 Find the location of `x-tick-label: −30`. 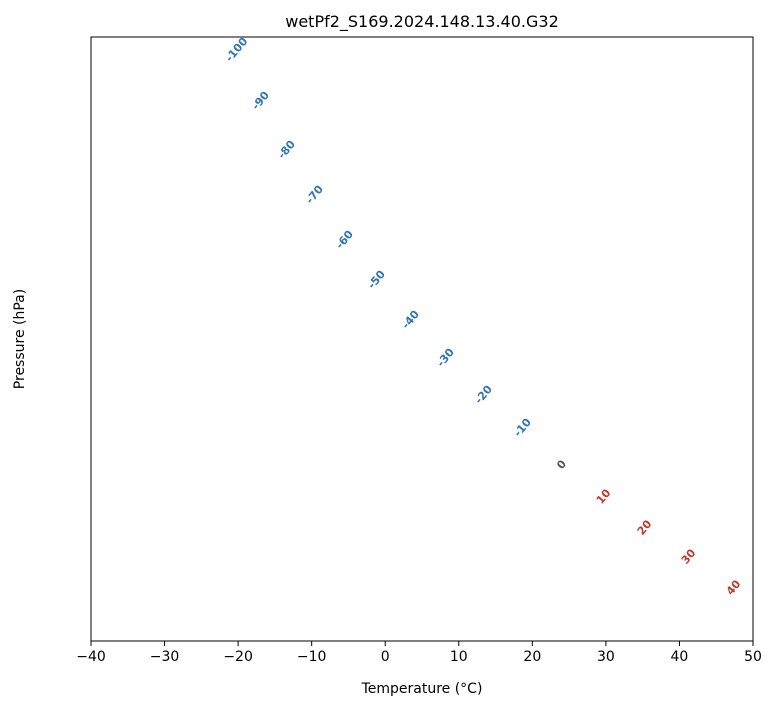

x-tick-label: −30 is located at coordinates (165, 657).